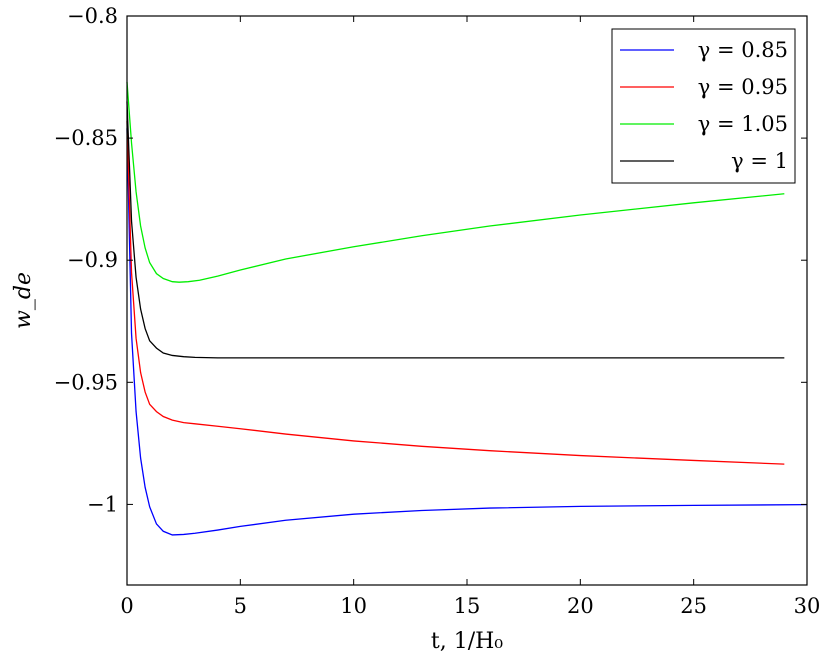  What do you see at coordinates (743, 50) in the screenshot?
I see `legend-entry: γ = 0.85` at bounding box center [743, 50].